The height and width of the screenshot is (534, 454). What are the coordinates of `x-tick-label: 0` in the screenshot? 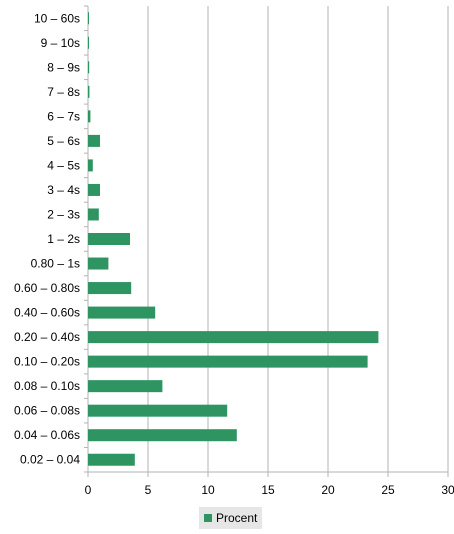 It's located at (88, 490).